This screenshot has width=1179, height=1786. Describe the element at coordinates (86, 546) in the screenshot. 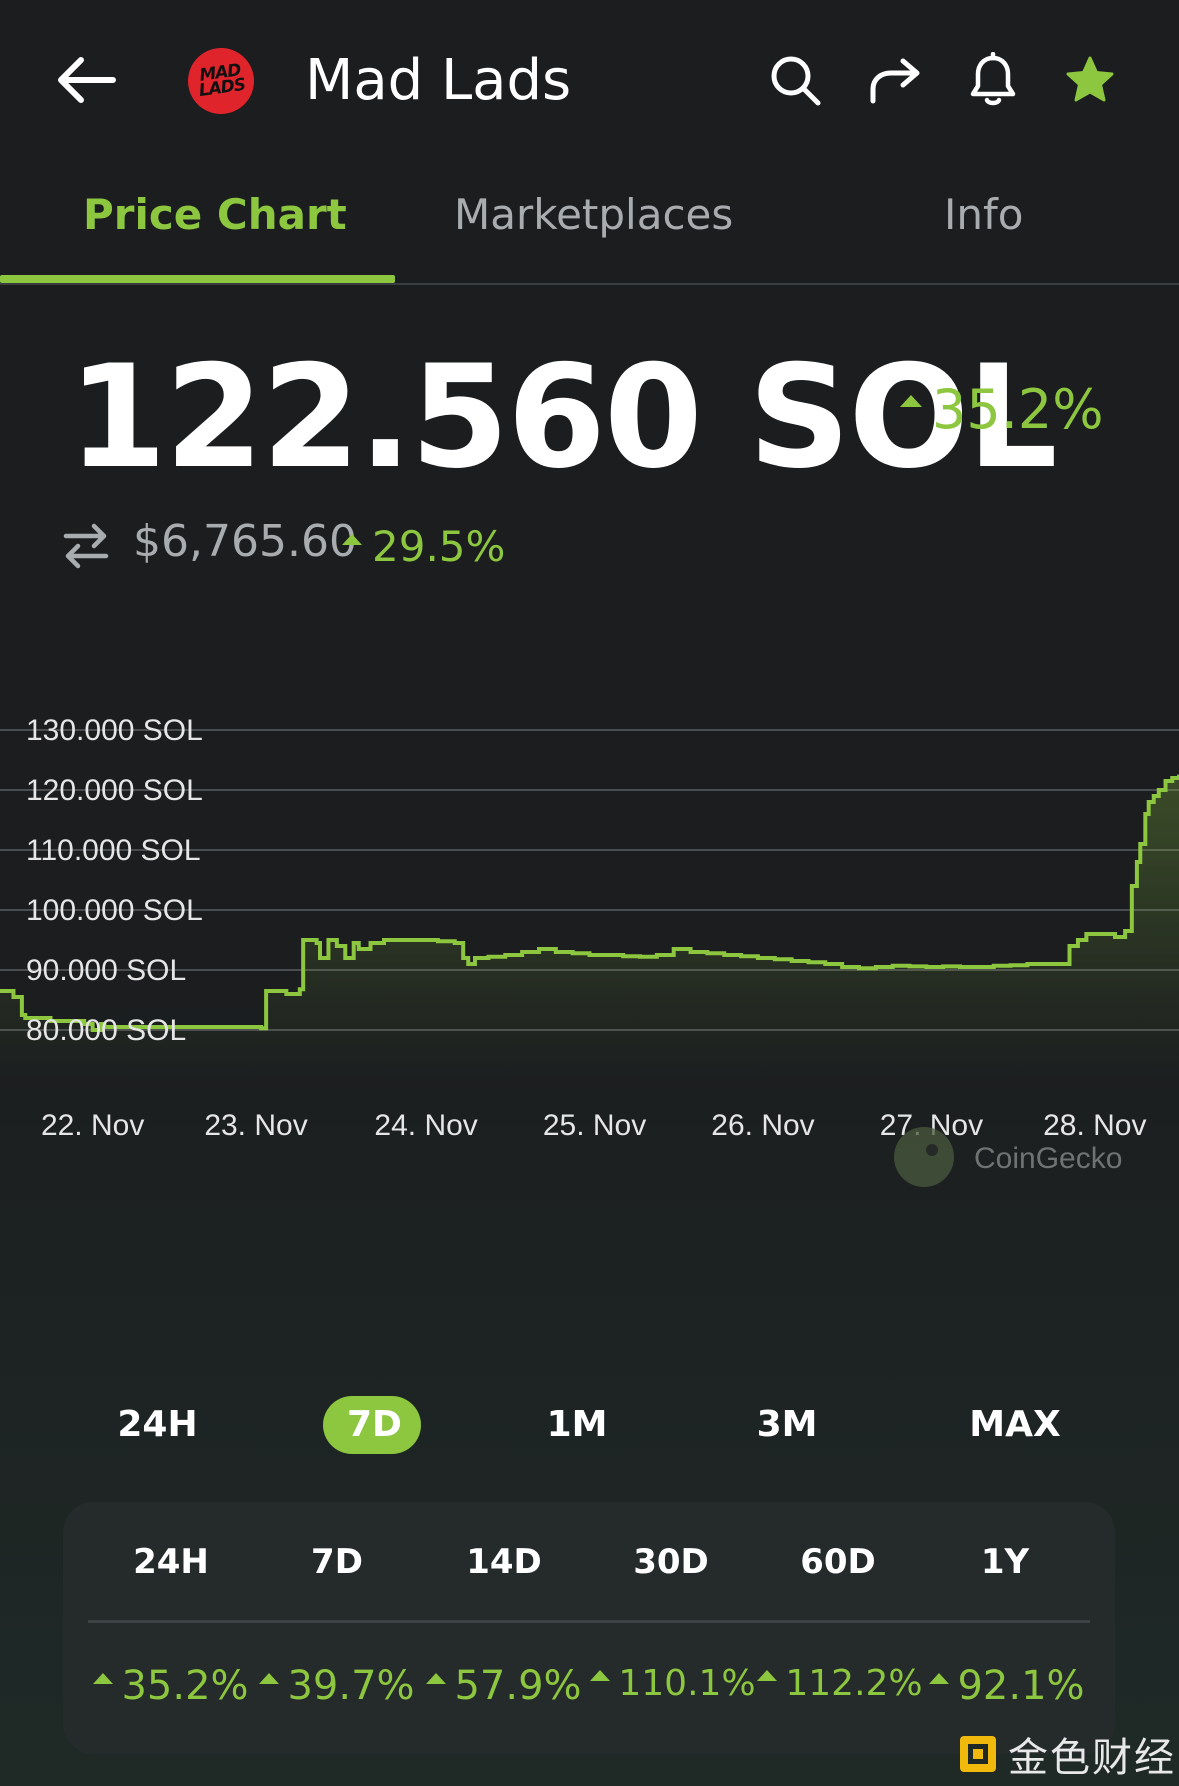

I see `swap-icon` at that location.